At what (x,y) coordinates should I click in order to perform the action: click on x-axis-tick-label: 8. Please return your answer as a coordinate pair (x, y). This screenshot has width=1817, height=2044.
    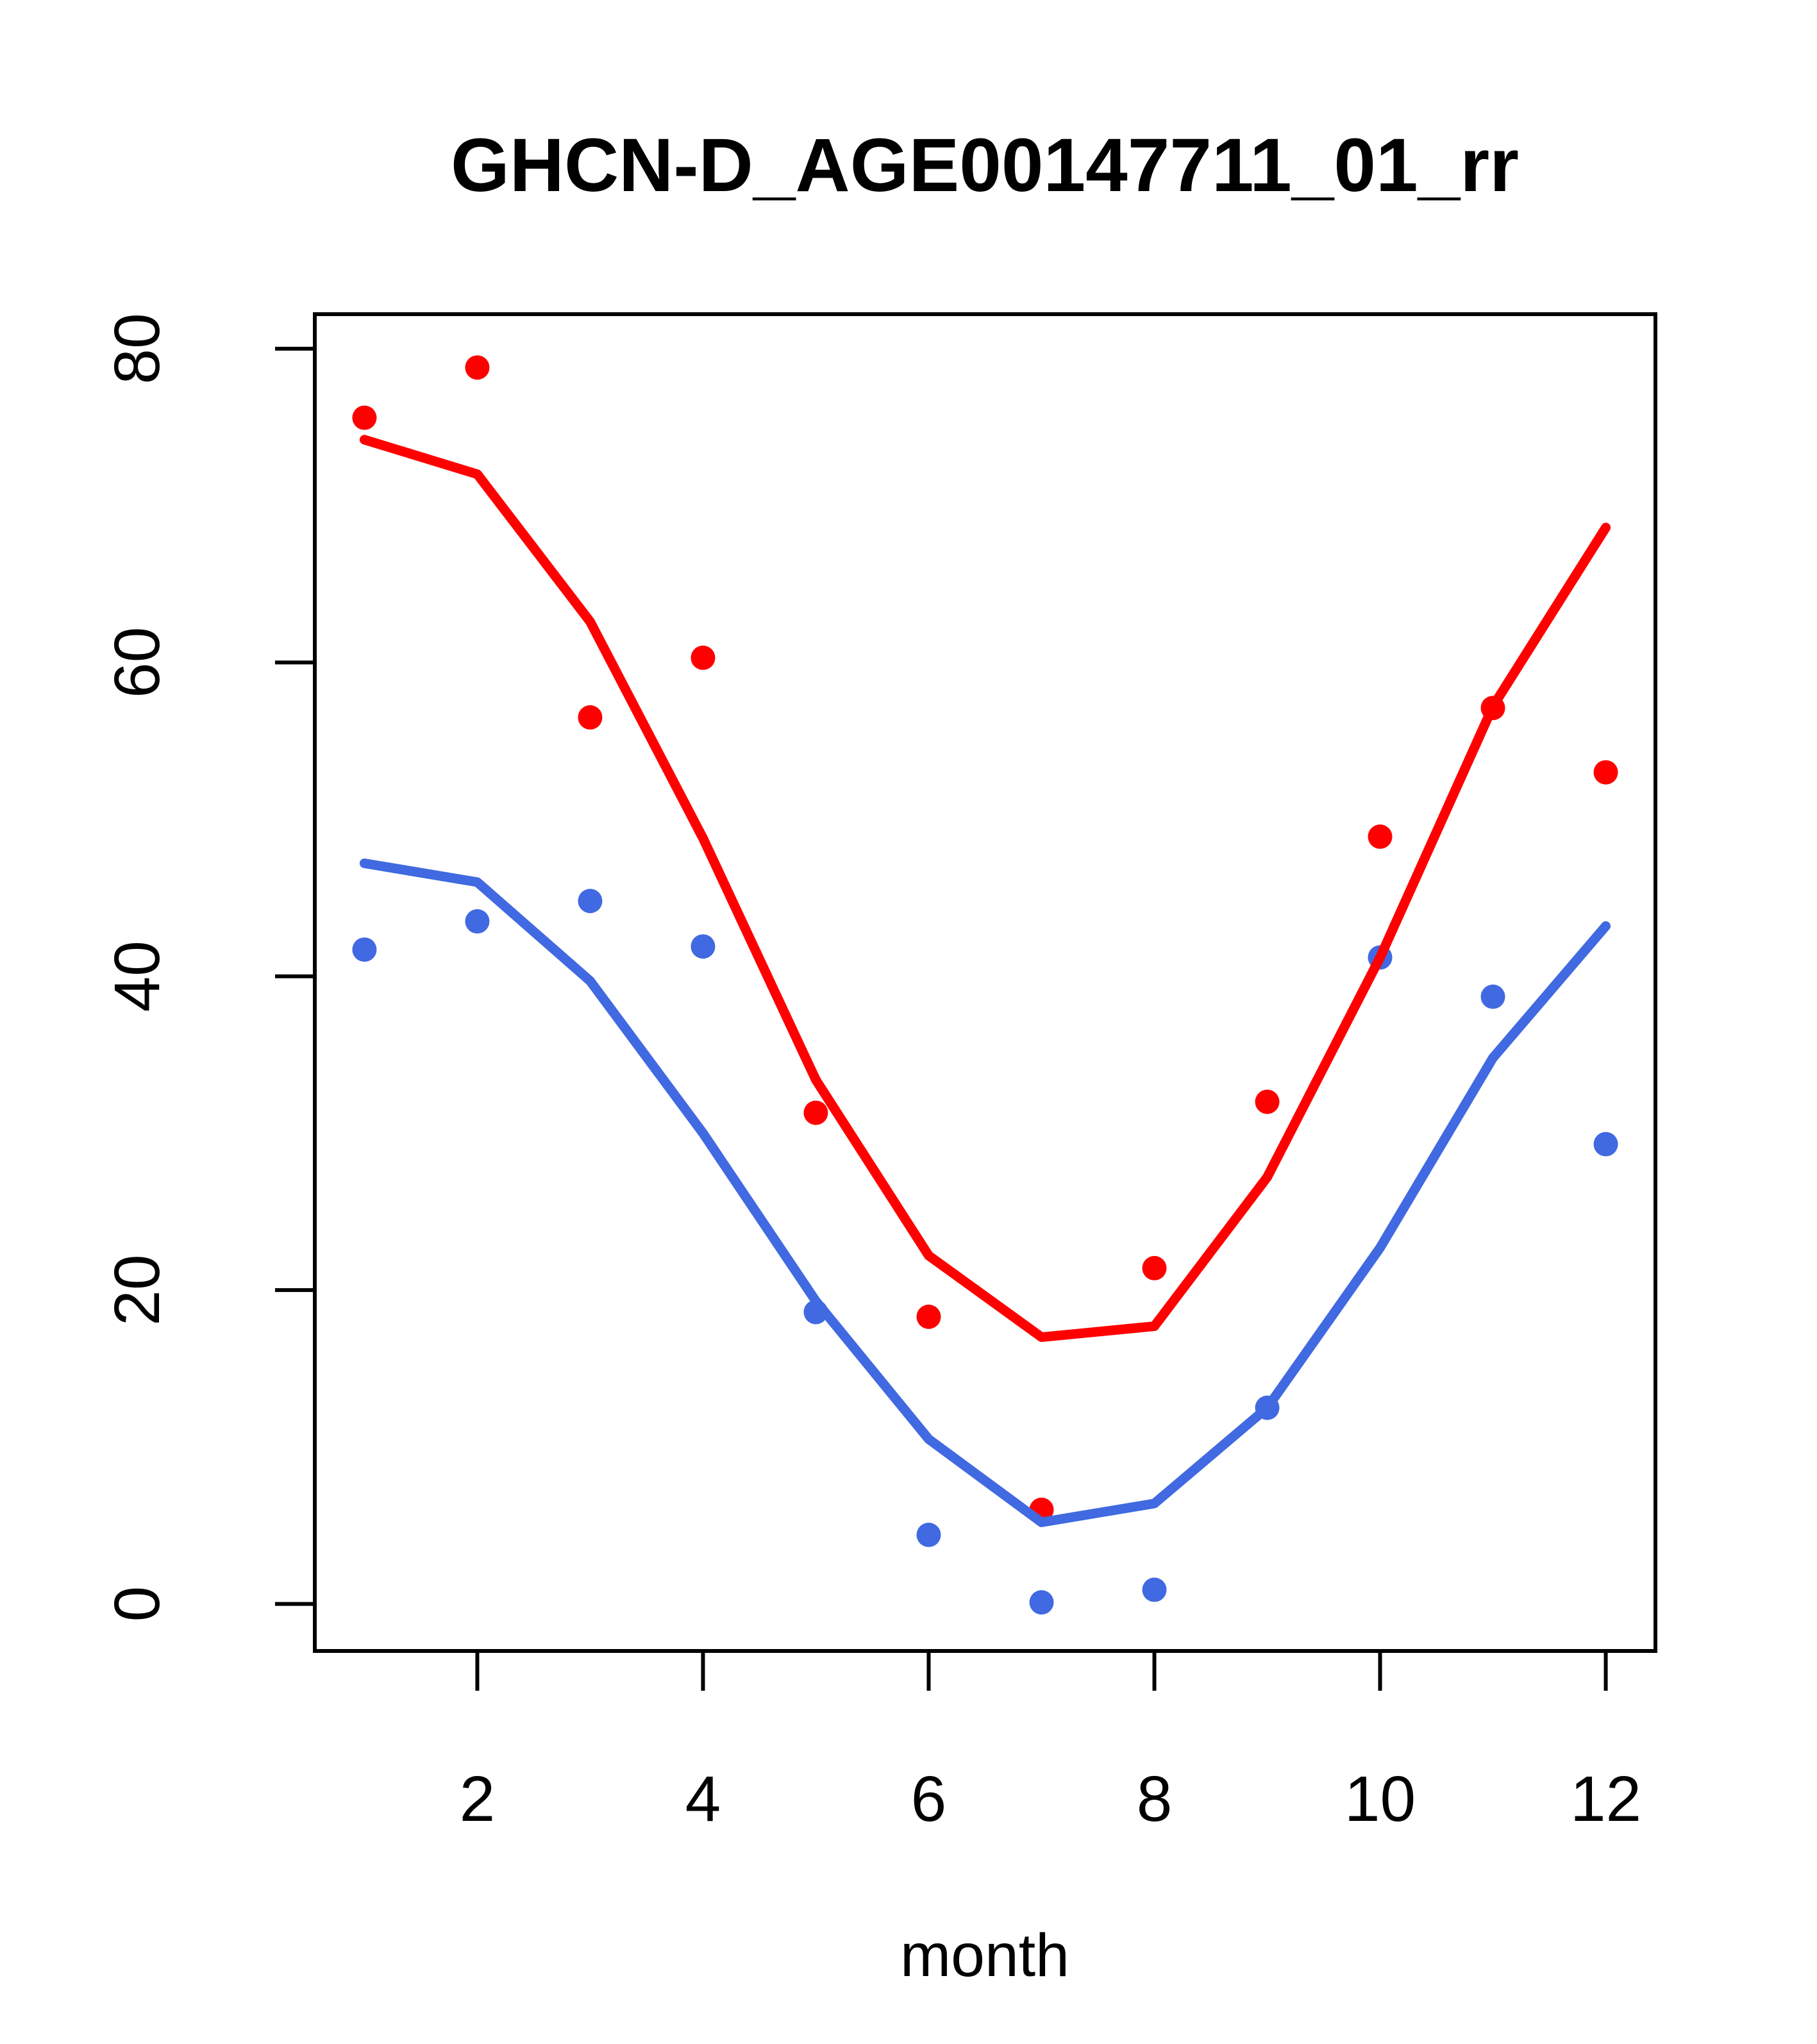
    Looking at the image, I should click on (1155, 1799).